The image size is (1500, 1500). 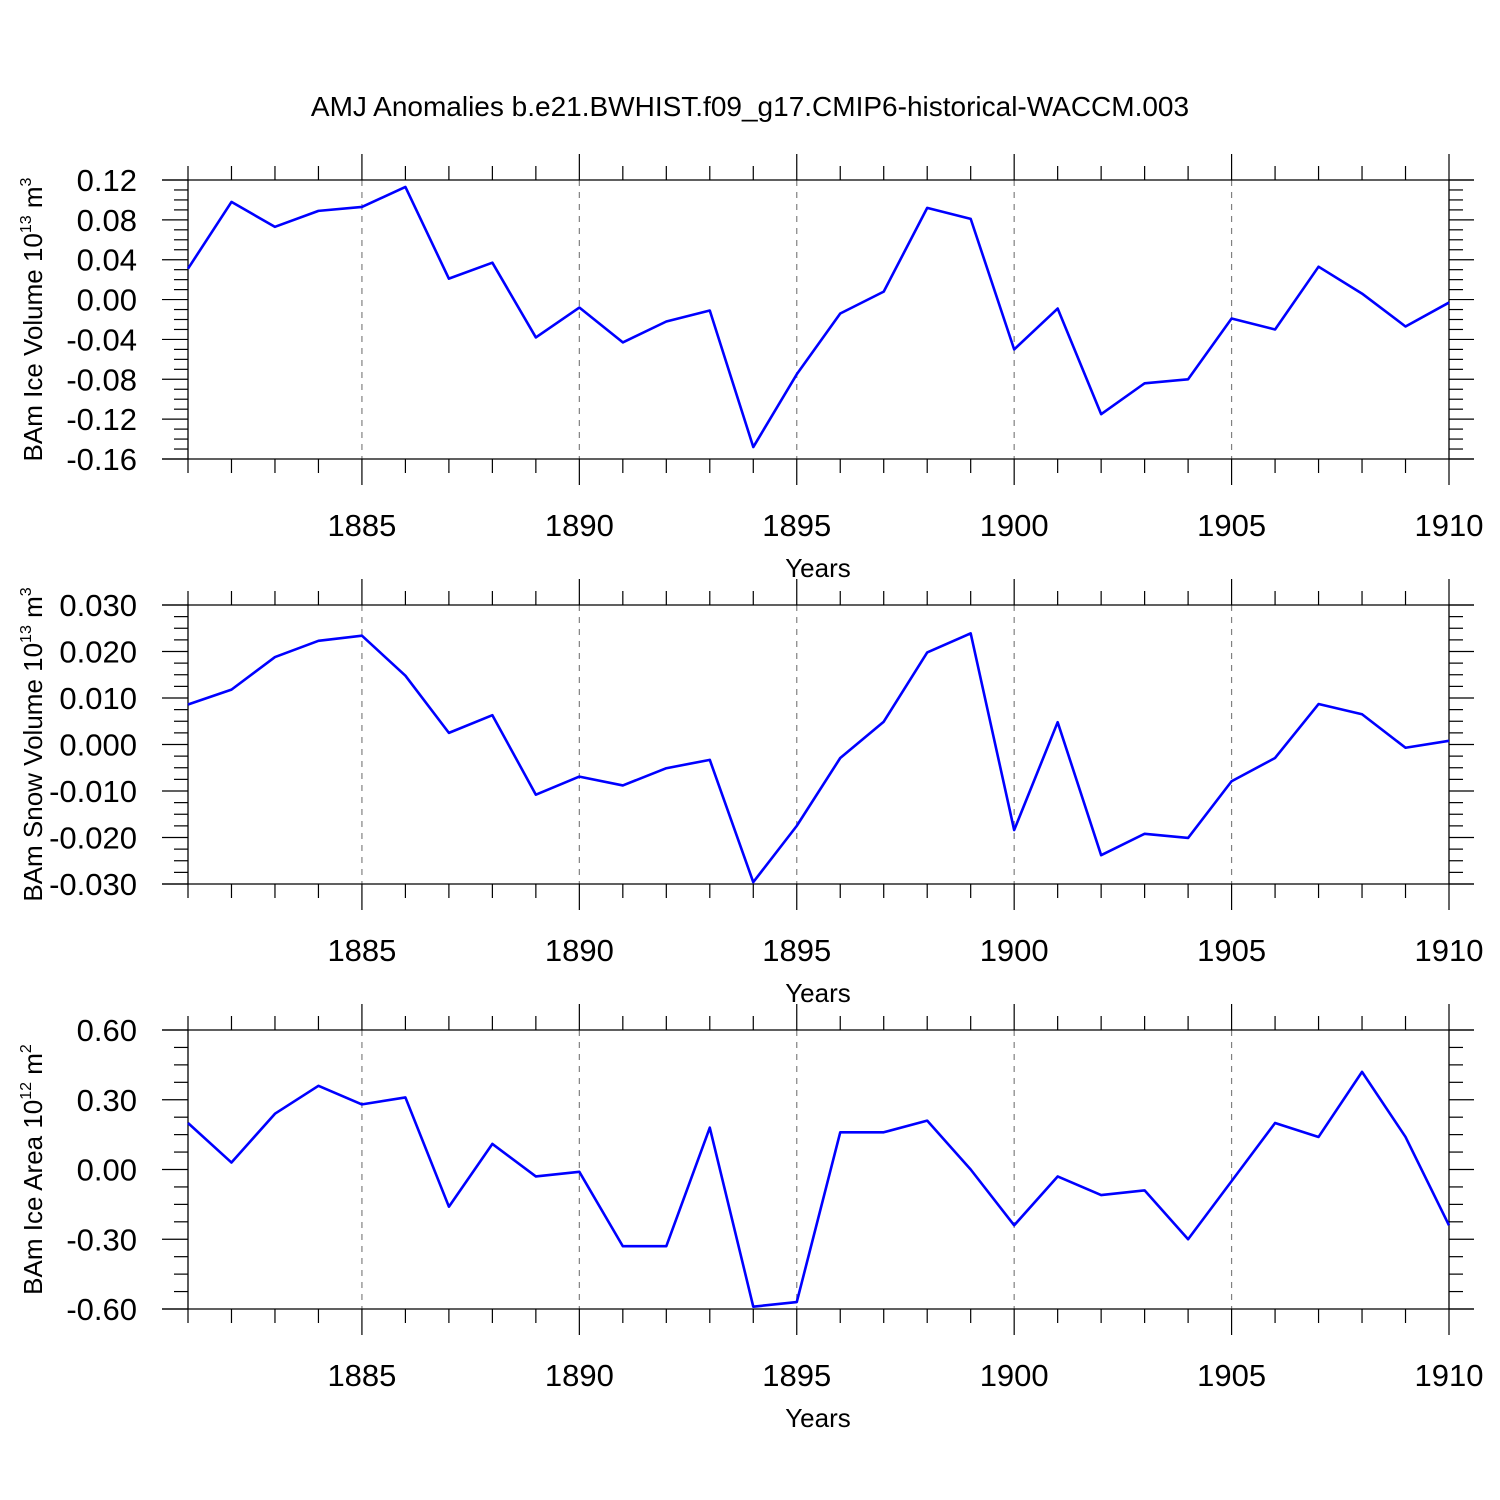 I want to click on y-tick-label: -0.12, so click(x=101, y=419).